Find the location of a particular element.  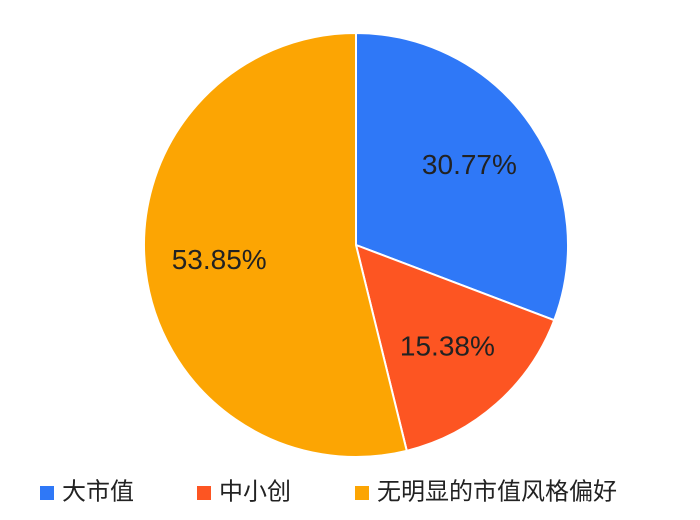

data-label: 15.38% is located at coordinates (447, 346).